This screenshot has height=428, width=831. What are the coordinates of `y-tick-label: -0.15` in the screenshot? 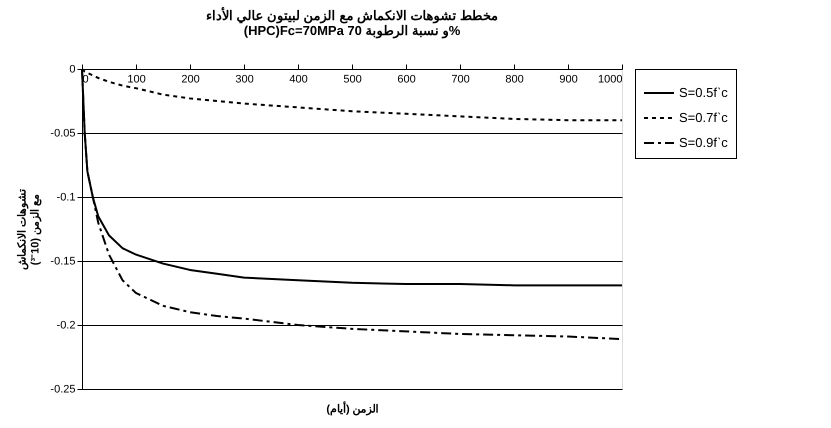 It's located at (63, 262).